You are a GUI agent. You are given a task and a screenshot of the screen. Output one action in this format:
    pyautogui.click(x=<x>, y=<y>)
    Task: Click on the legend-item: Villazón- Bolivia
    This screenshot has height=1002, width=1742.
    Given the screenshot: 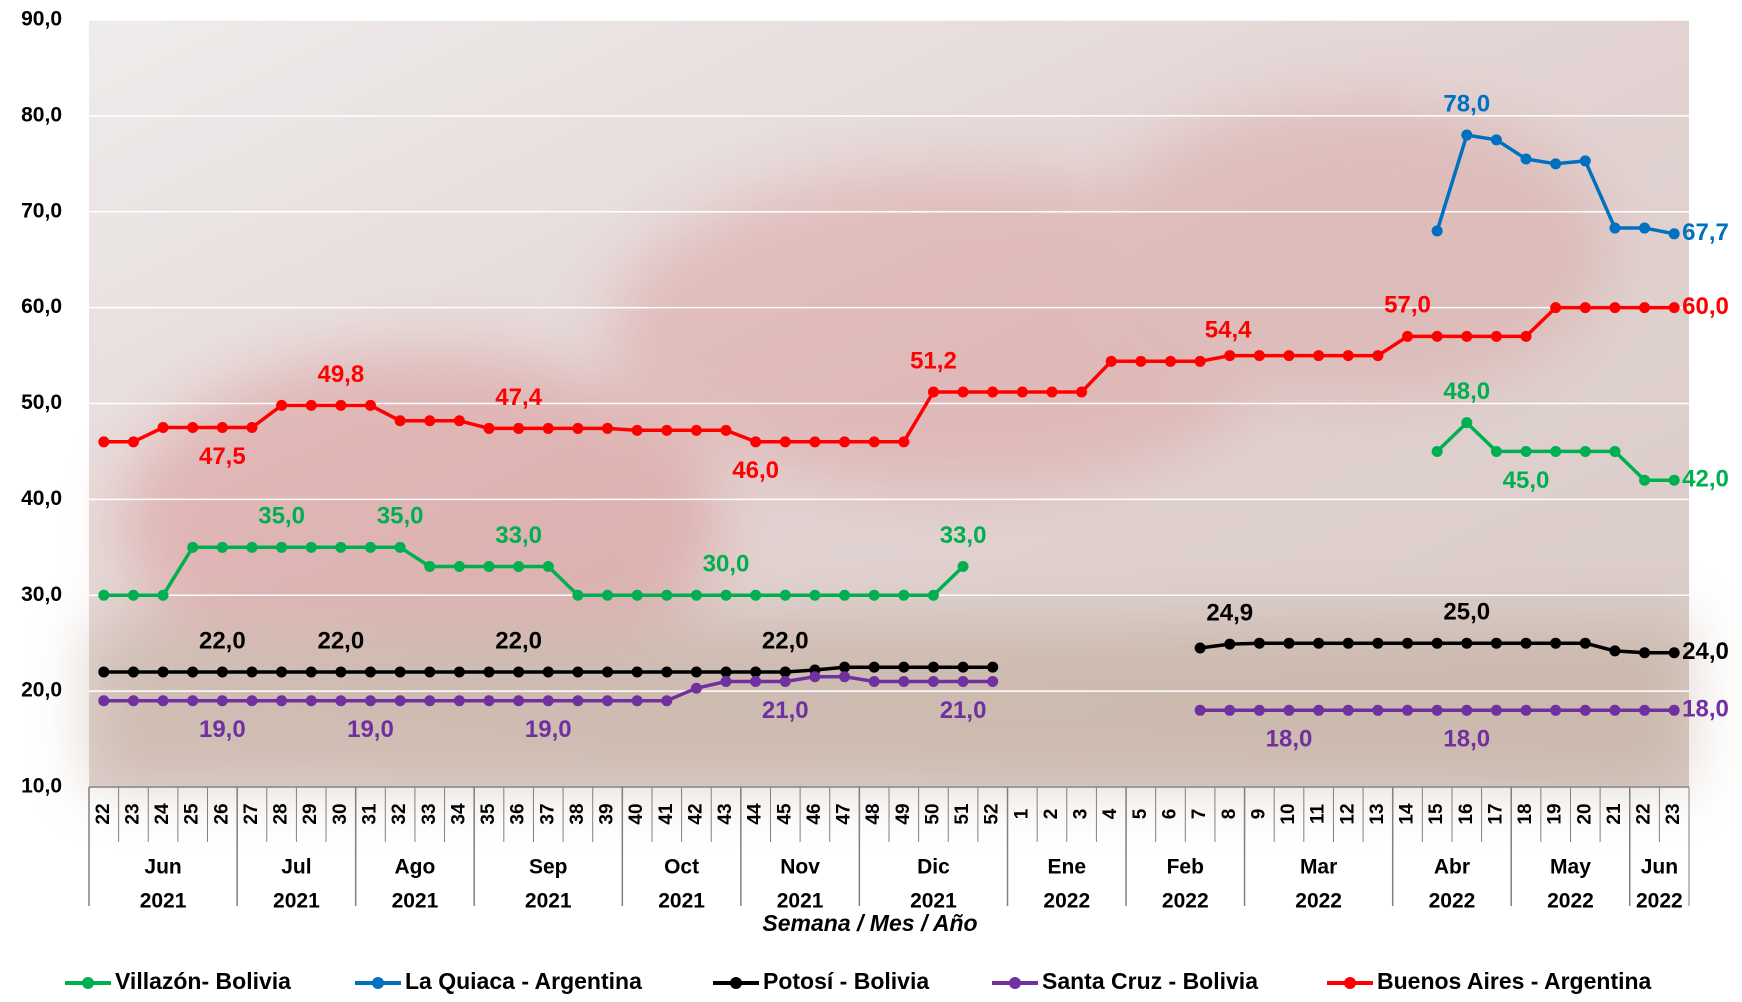 What is the action you would take?
    pyautogui.click(x=178, y=981)
    